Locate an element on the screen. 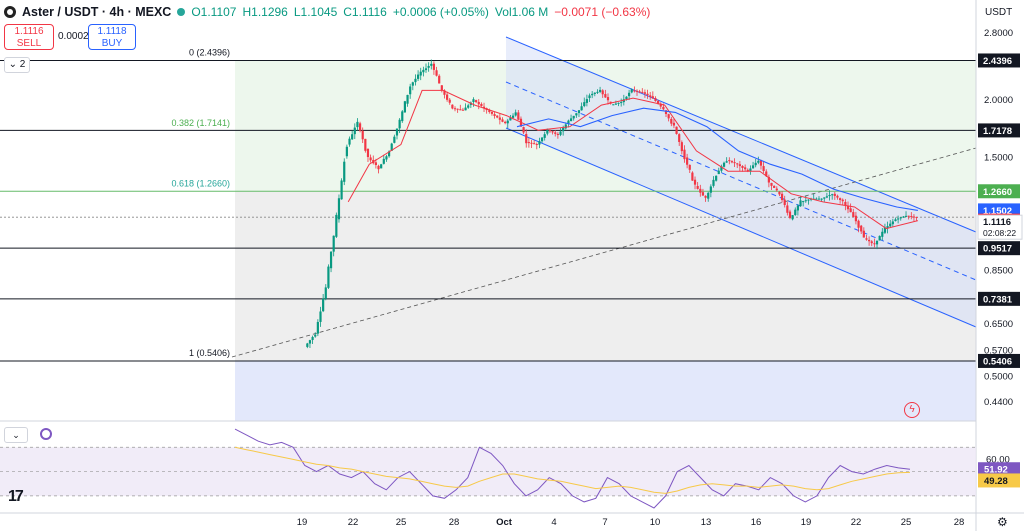 This screenshot has width=1024, height=531. volume-change: −0.0071 (−0.63%) is located at coordinates (602, 12).